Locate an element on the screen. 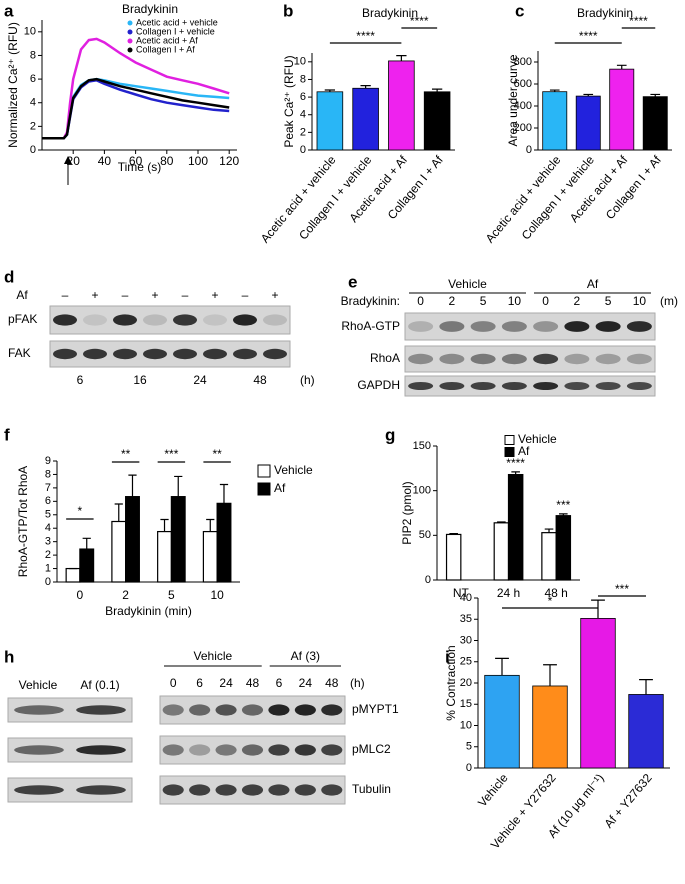  y-tick-label: 9 is located at coordinates (48, 461).